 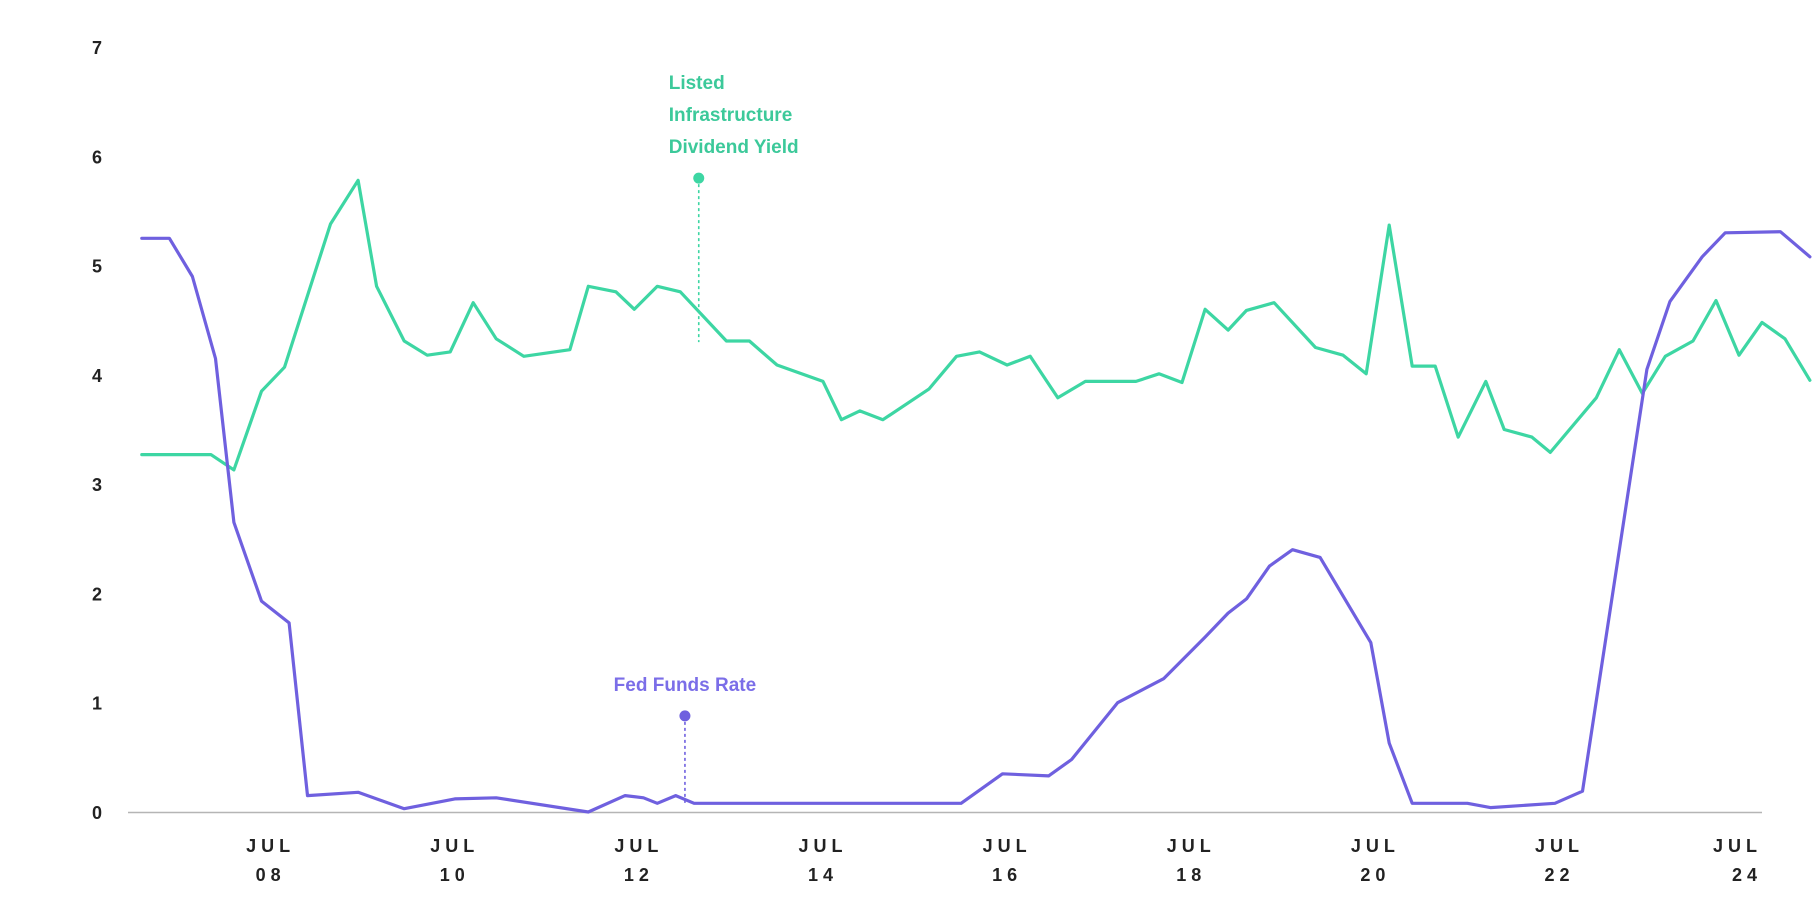 I want to click on y-tick-label: 6, so click(x=97, y=157).